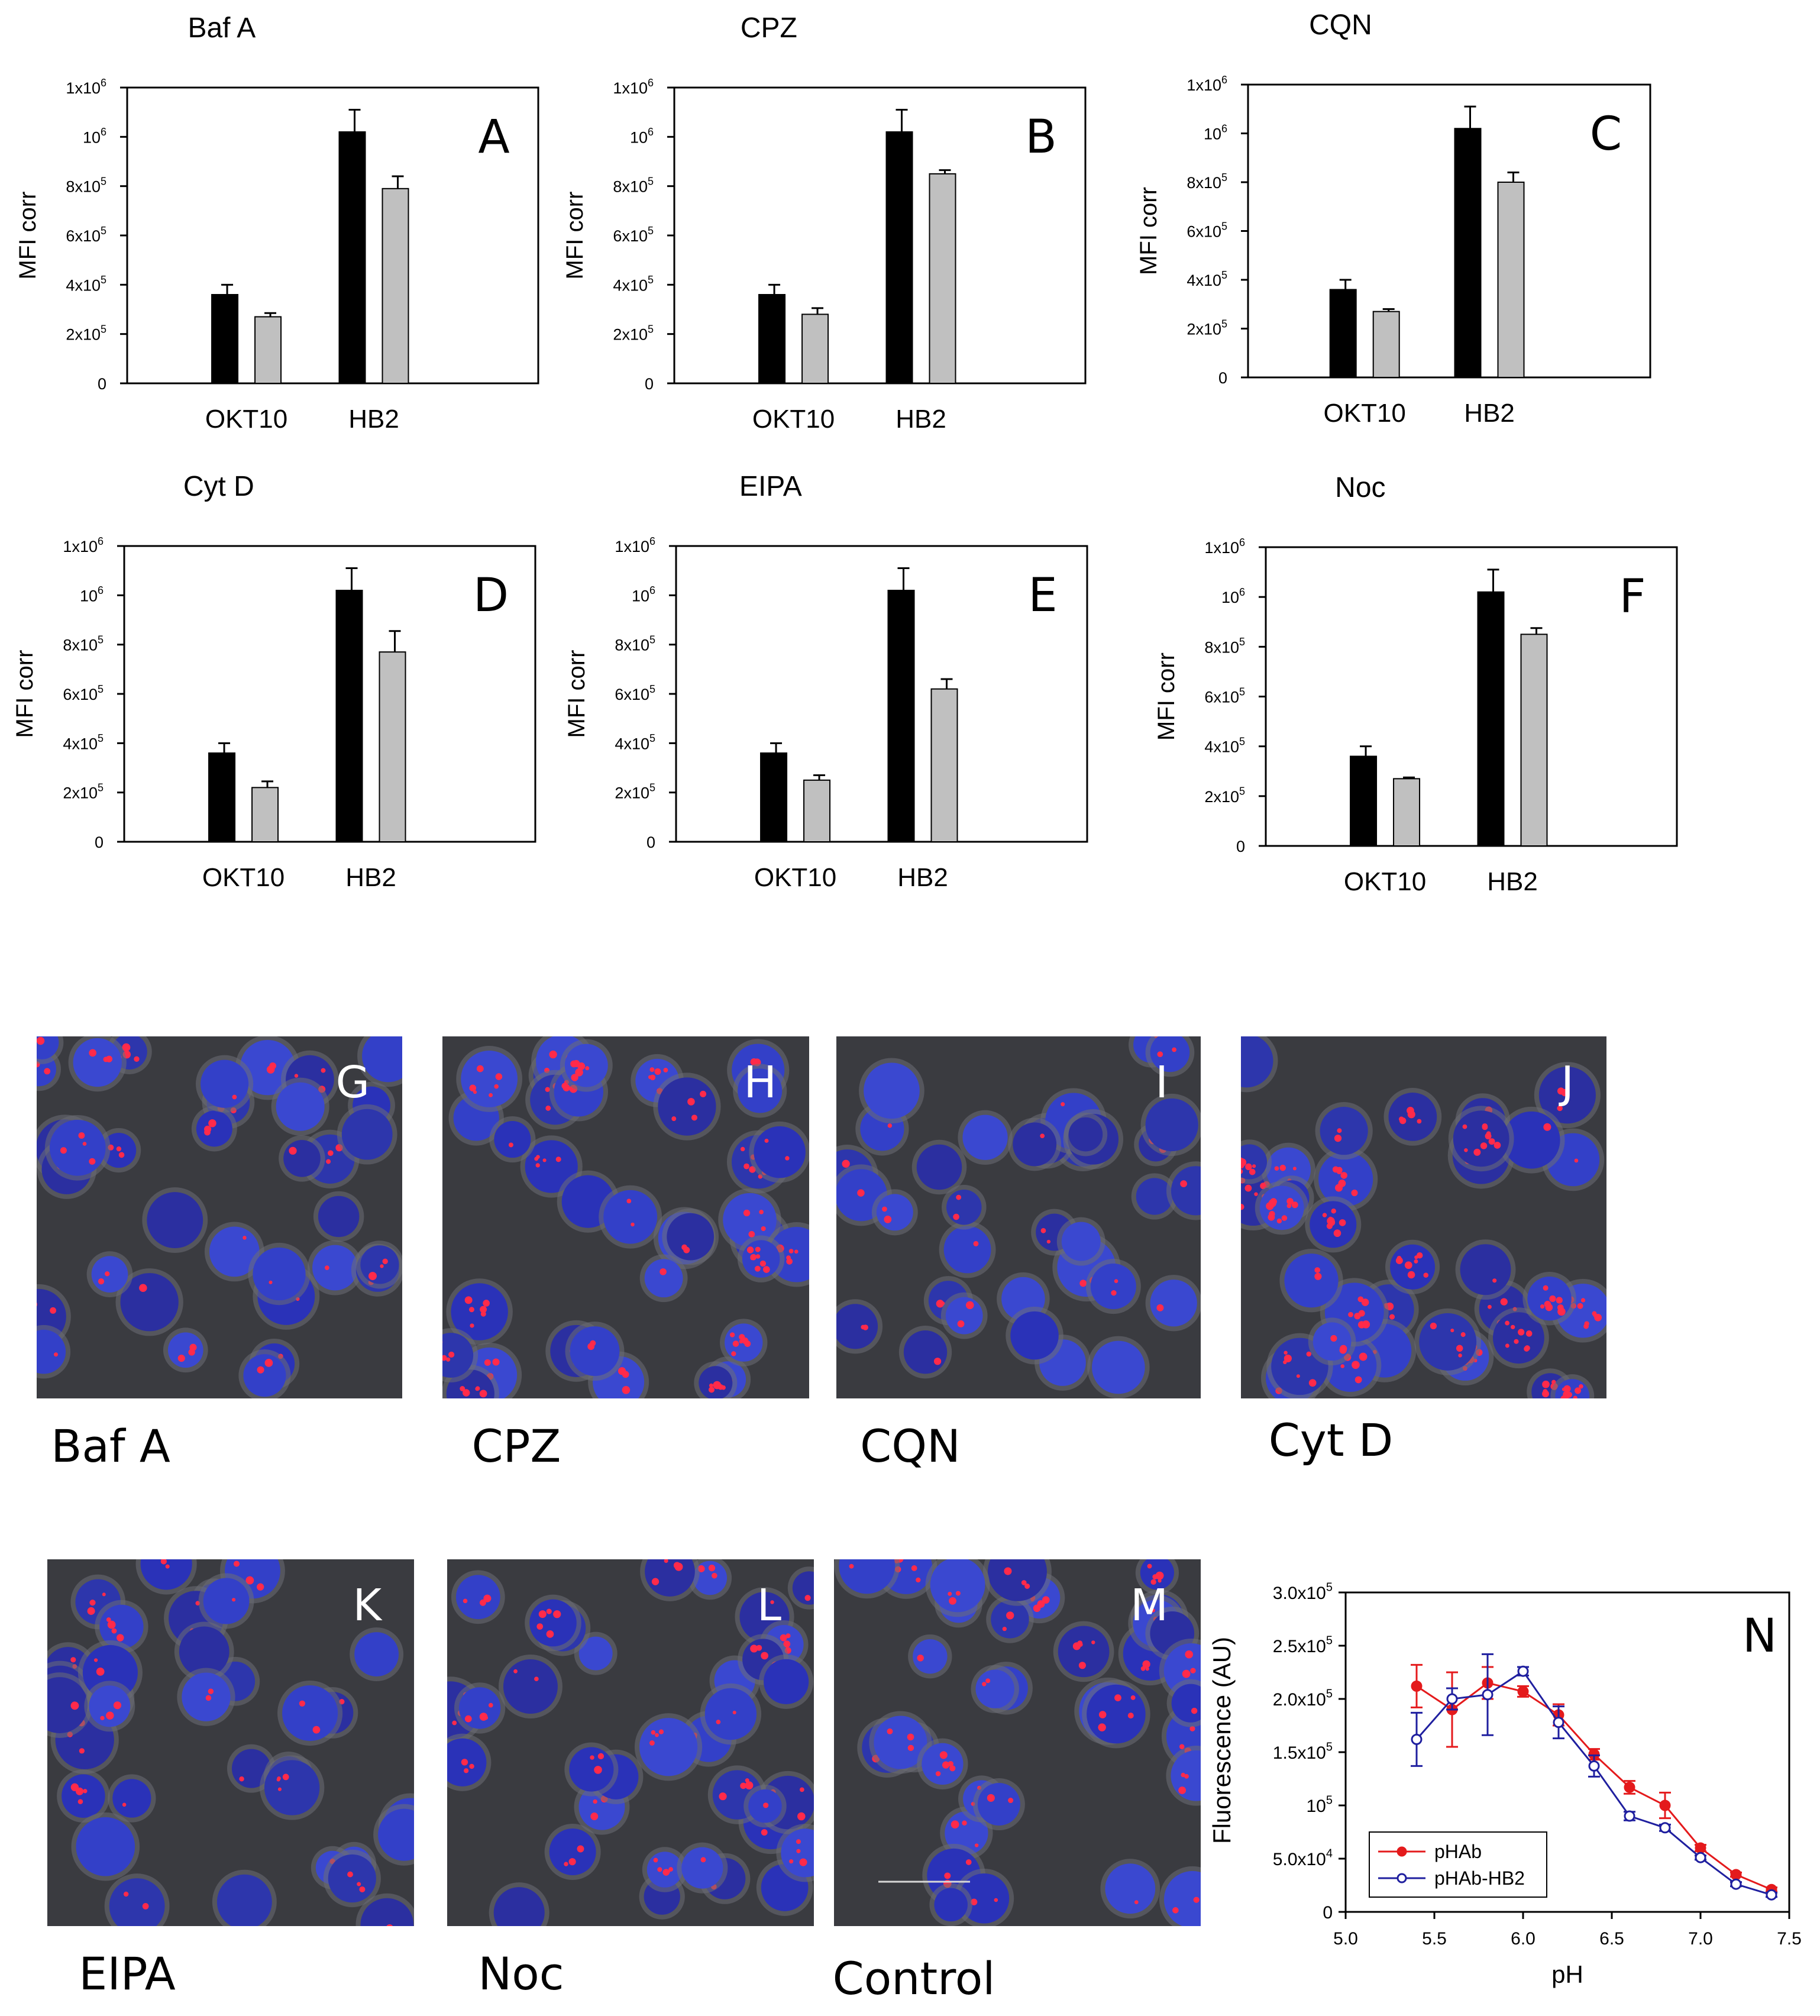  What do you see at coordinates (222, 797) in the screenshot?
I see `bar-okt10-control` at bounding box center [222, 797].